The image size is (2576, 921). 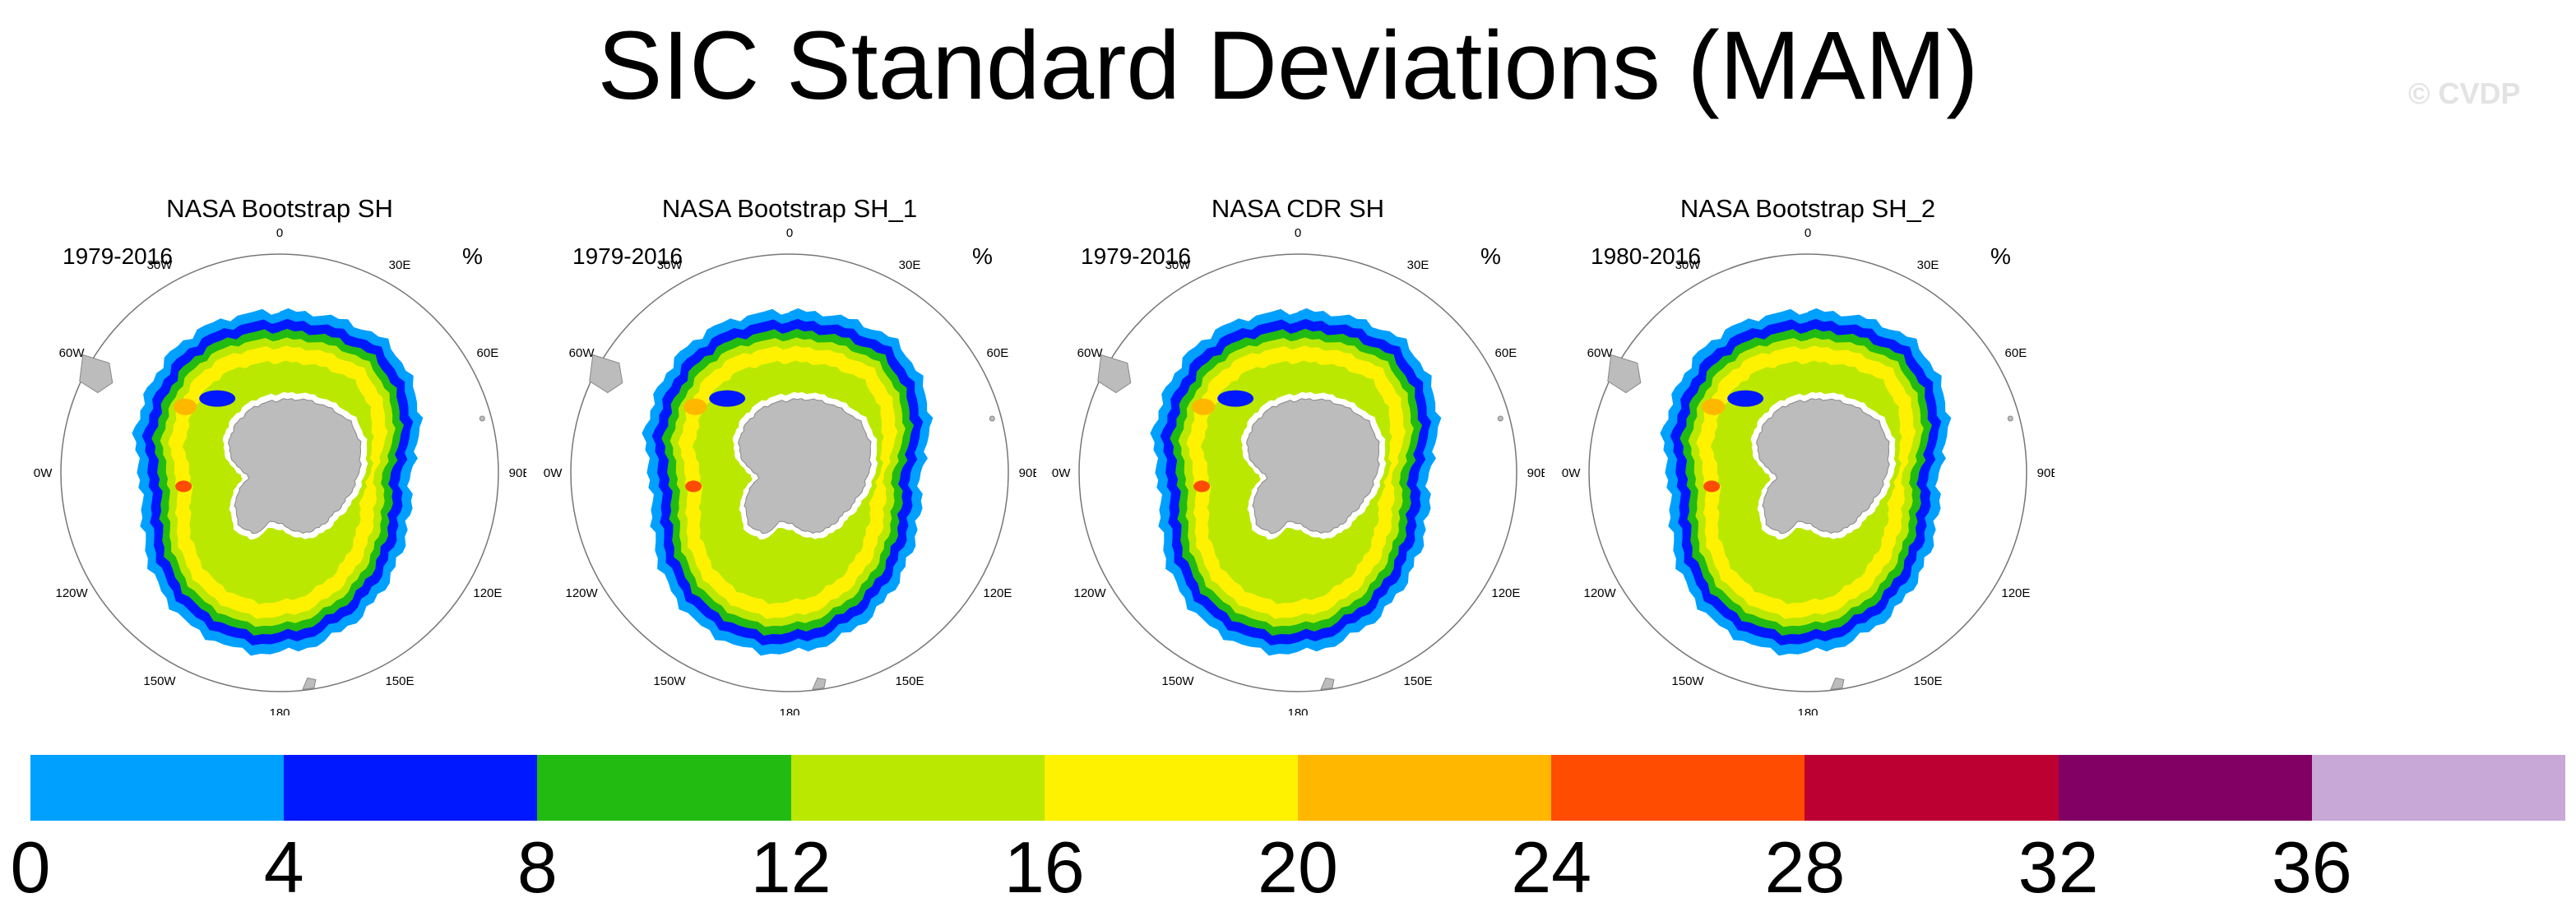 I want to click on colorbar-tick-label: 16, so click(x=1044, y=867).